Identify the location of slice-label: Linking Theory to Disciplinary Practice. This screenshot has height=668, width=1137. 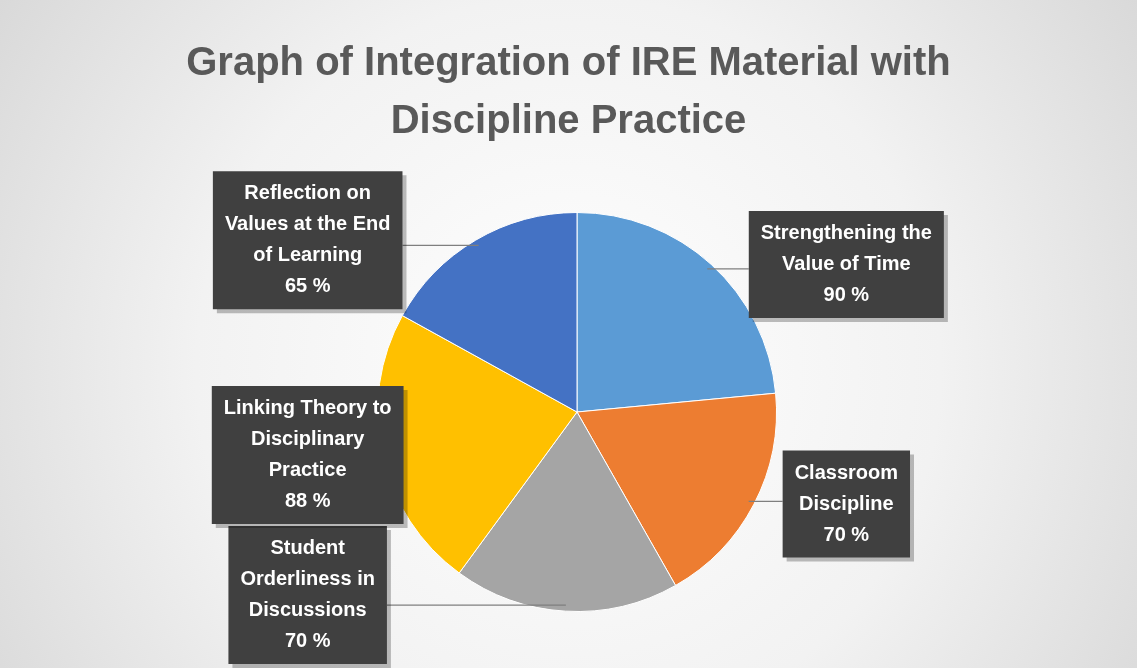
(307, 438).